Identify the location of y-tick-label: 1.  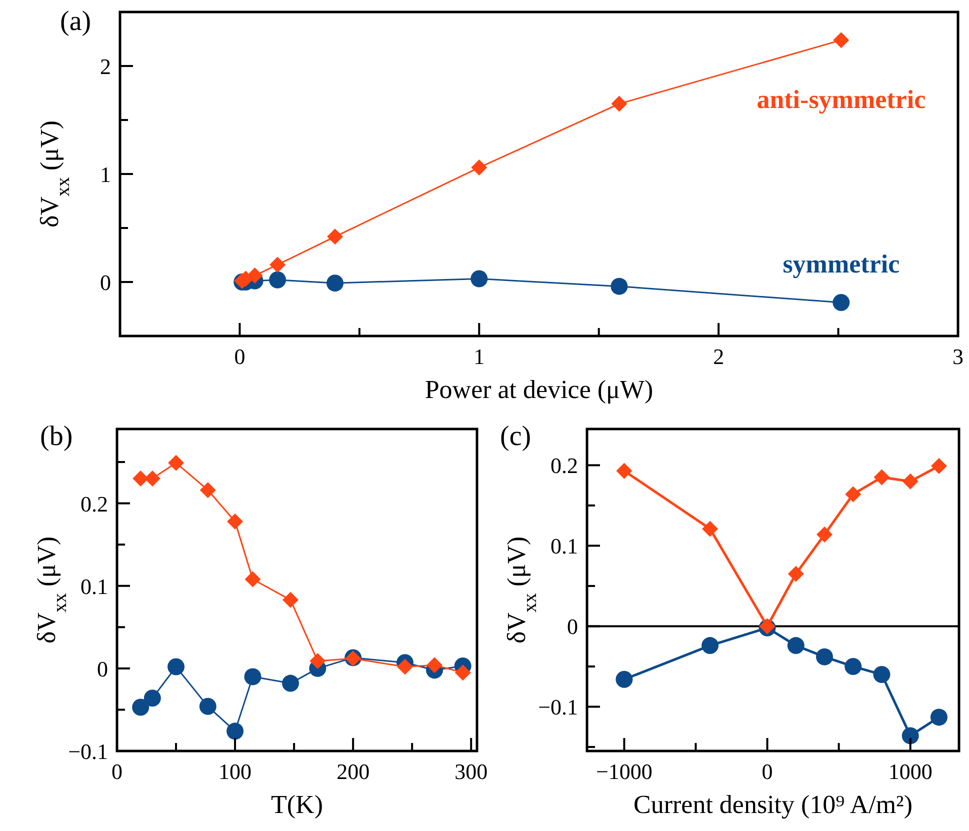
(105, 174).